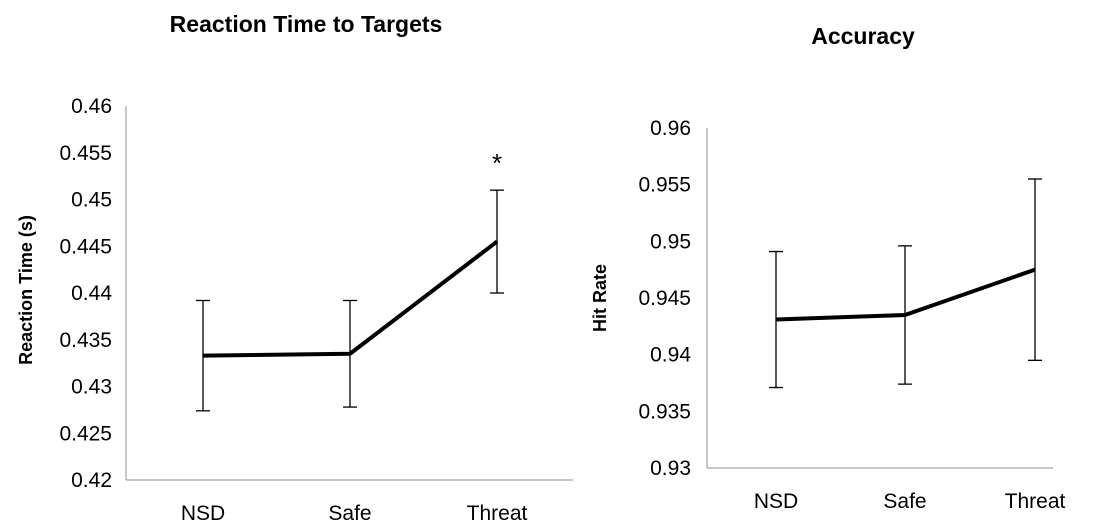 This screenshot has width=1097, height=525. Describe the element at coordinates (664, 298) in the screenshot. I see `y-tick-label: 0.945` at that location.